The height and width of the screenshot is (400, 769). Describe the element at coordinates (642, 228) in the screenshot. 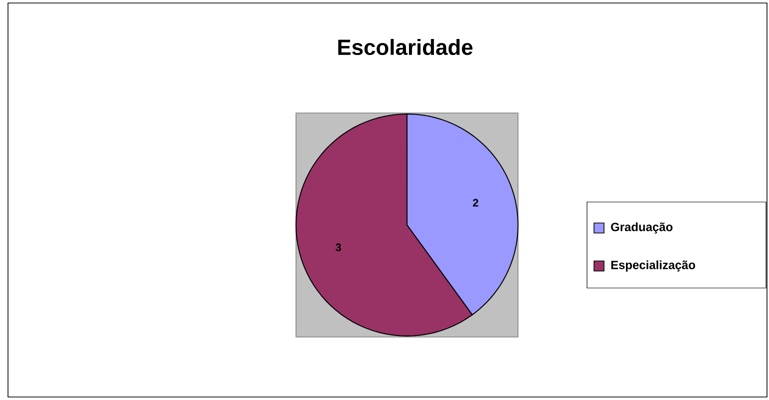

I see `legend-label: Graduação` at that location.